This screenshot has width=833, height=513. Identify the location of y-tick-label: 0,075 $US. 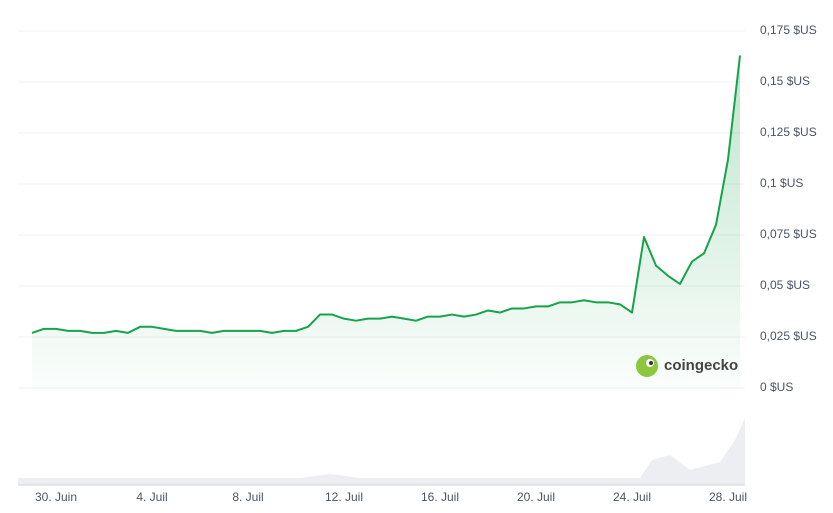
(788, 234).